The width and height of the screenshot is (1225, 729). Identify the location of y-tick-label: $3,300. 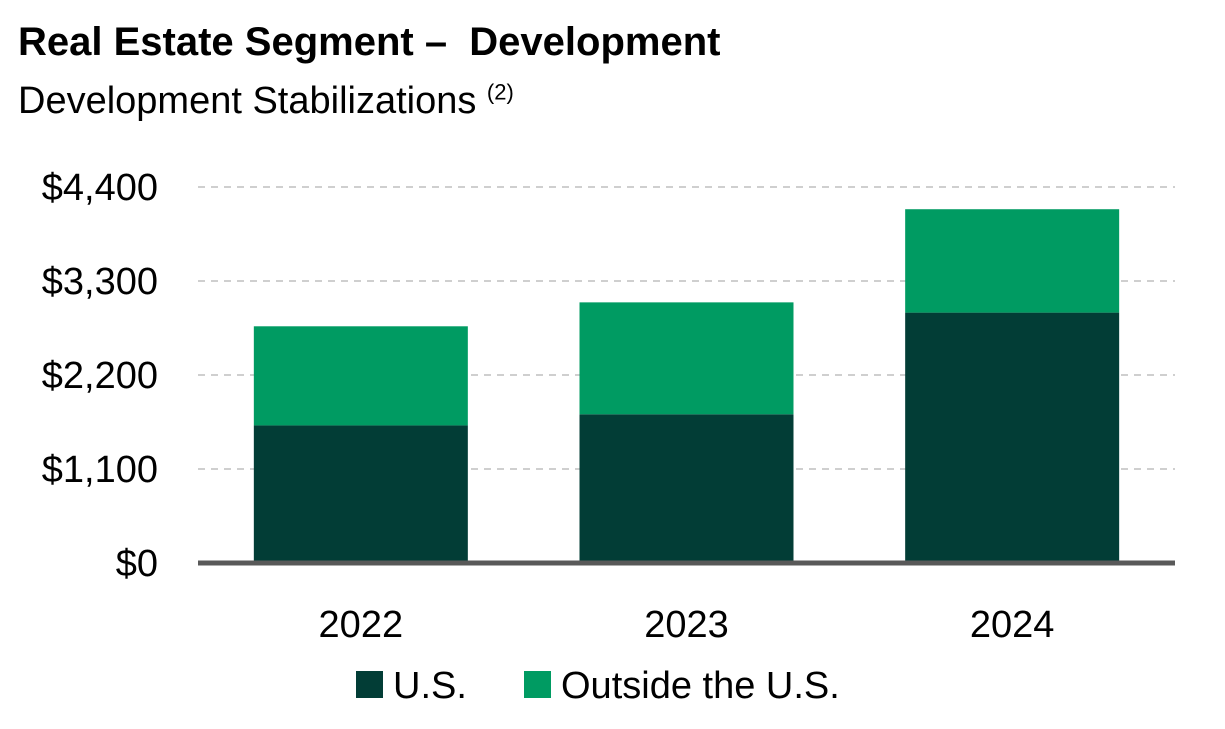
(100, 282).